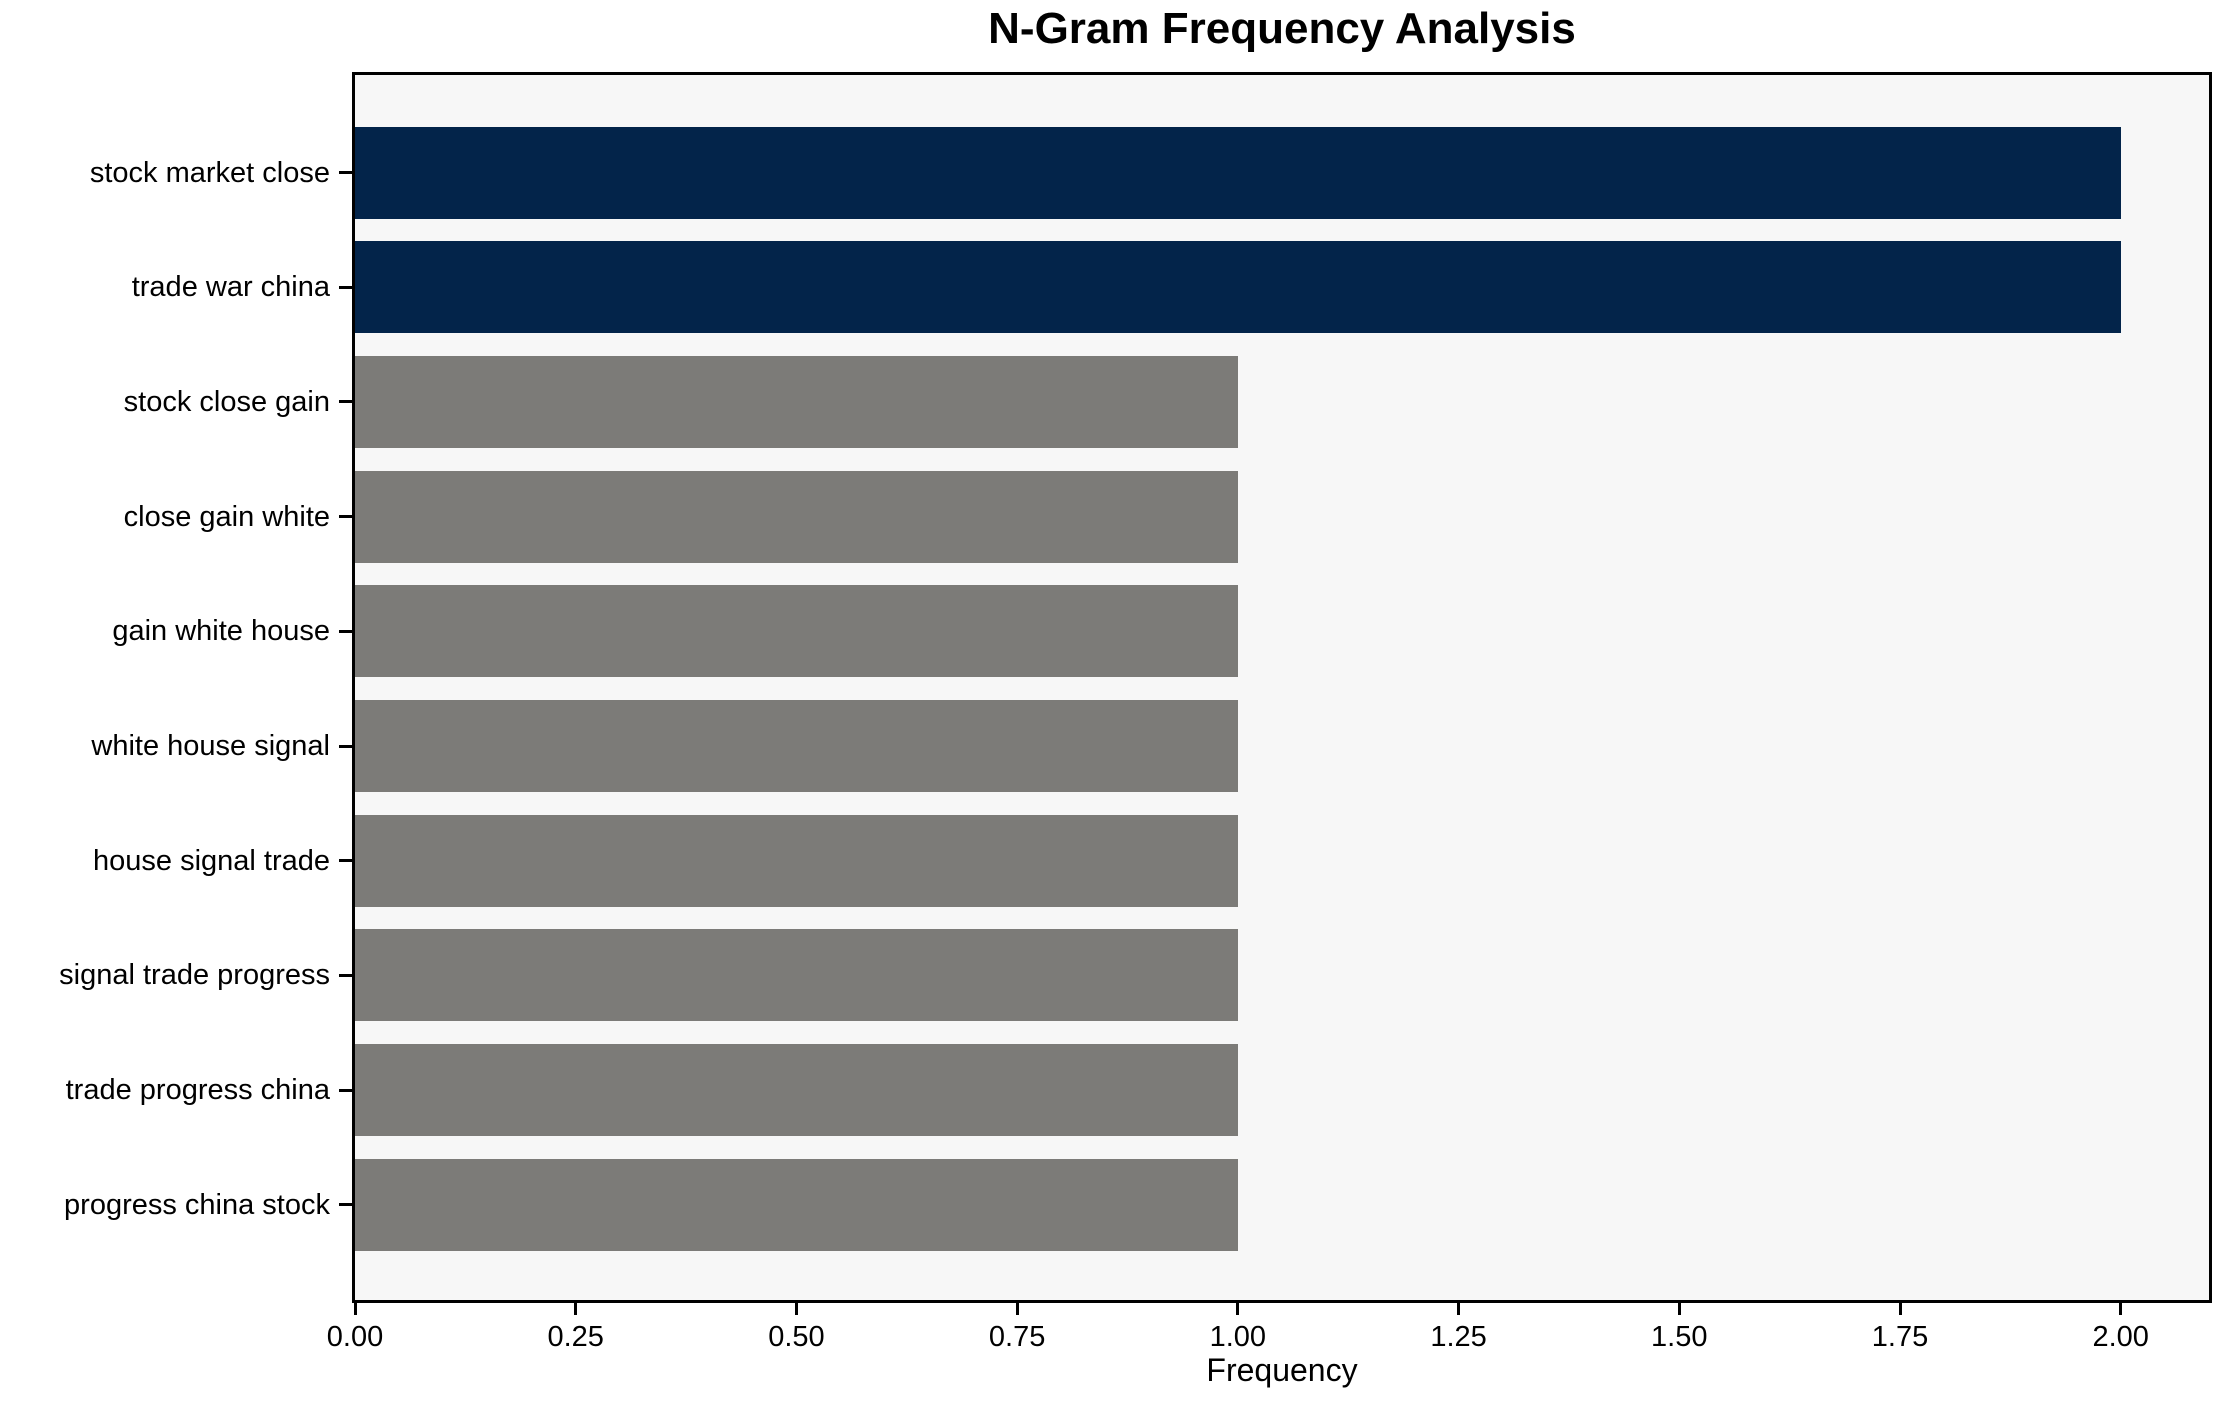  Describe the element at coordinates (1679, 1337) in the screenshot. I see `x-tick-label: 1.50` at that location.